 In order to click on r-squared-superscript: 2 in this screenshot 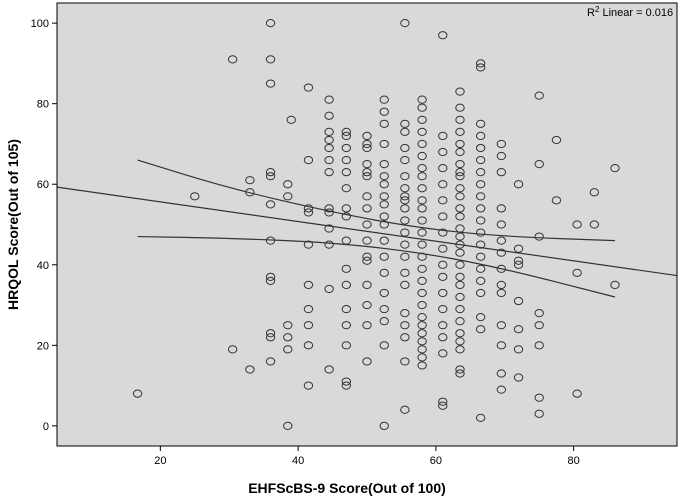, I will do `click(597, 9)`.